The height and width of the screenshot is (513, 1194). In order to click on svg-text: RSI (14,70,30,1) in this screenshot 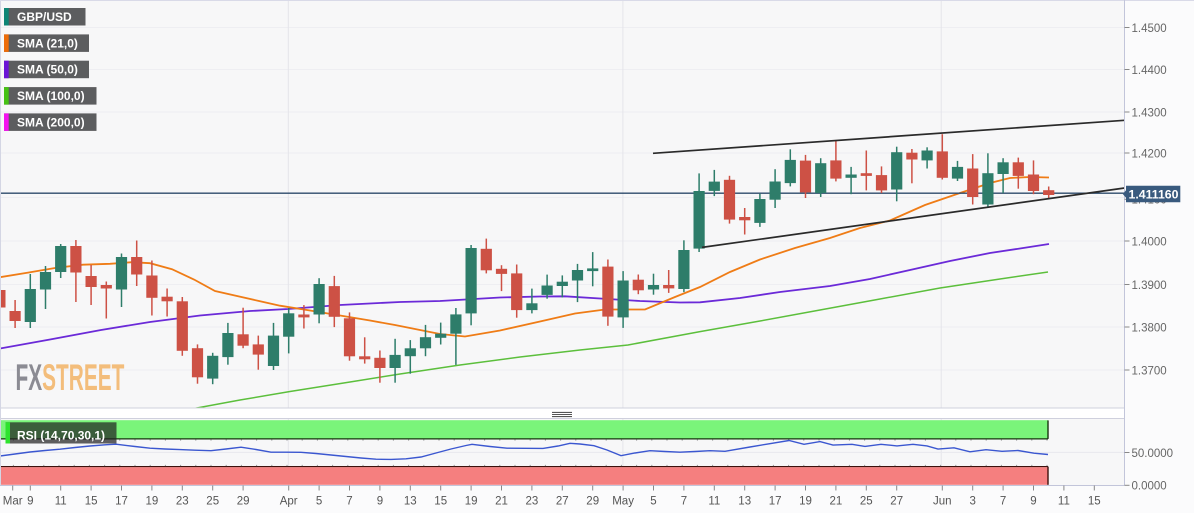, I will do `click(61, 435)`.